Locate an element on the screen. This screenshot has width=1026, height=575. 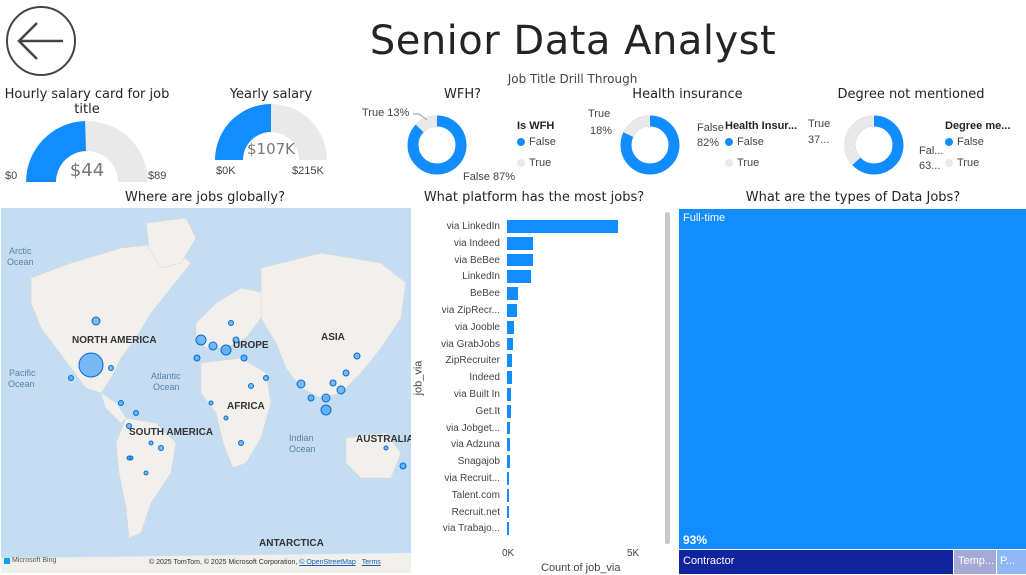
platform-bar-label: ZipRecruiter is located at coordinates (472, 361).